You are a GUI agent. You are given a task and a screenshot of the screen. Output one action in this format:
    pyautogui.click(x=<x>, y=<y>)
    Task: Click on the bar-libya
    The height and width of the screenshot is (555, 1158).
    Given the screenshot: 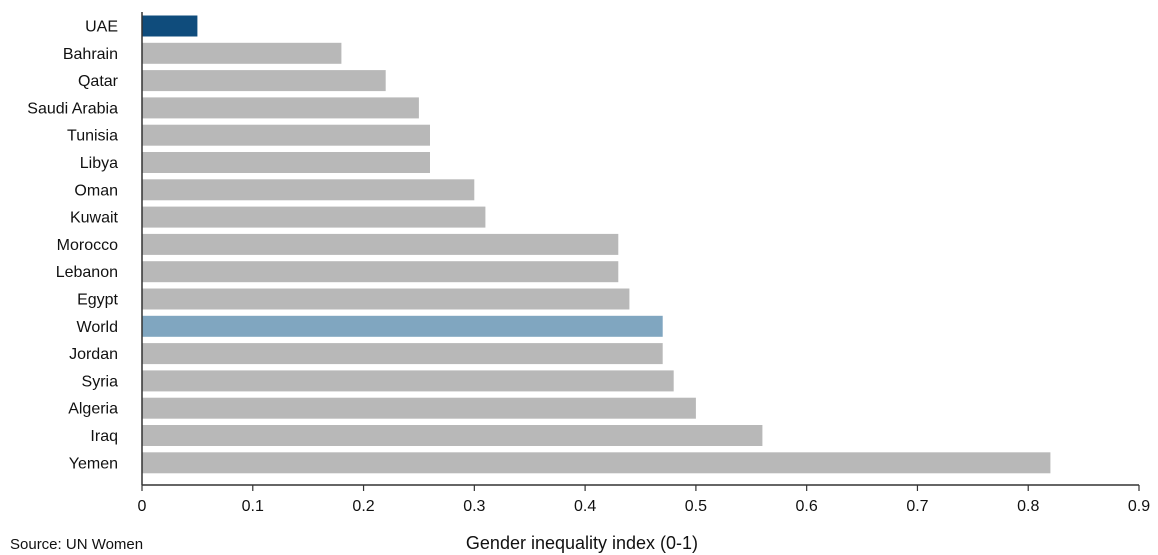 What is the action you would take?
    pyautogui.click(x=286, y=162)
    